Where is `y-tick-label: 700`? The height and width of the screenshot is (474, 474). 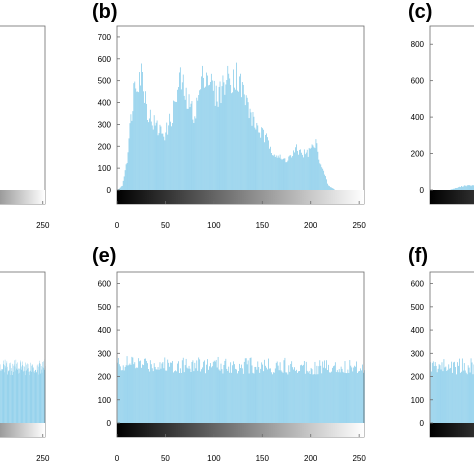
y-tick-label: 700 is located at coordinates (105, 37).